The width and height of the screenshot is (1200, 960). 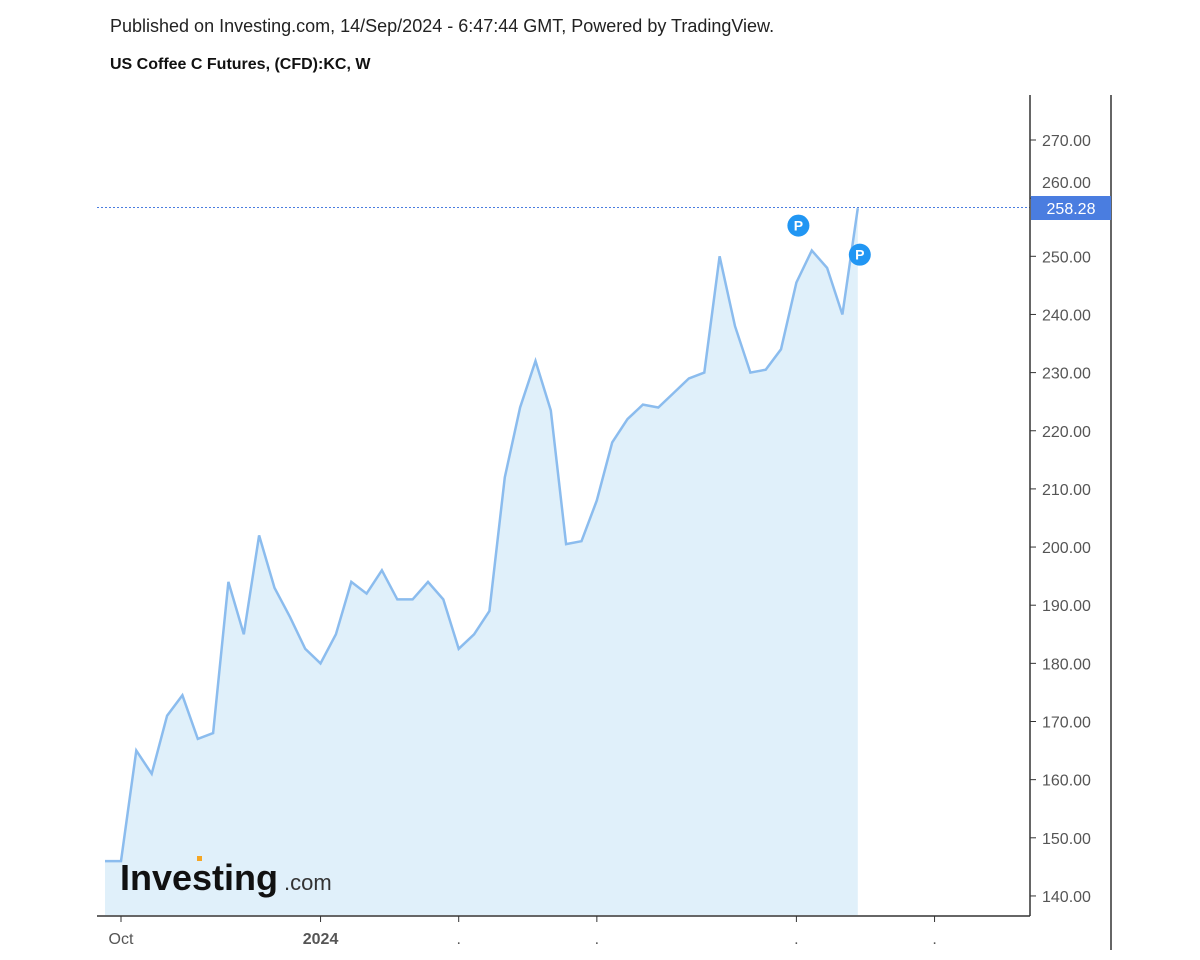 I want to click on y-tick-label: 220.00, so click(x=1066, y=432).